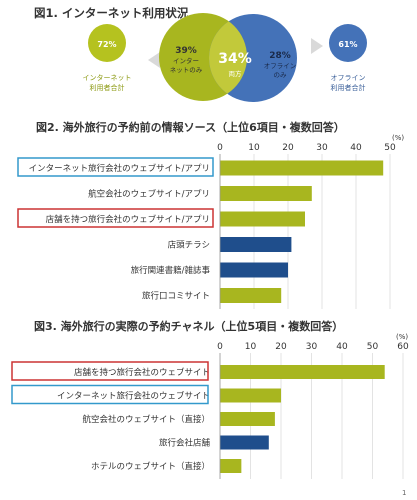  I want to click on fig2-tick-label: 0, so click(220, 148).